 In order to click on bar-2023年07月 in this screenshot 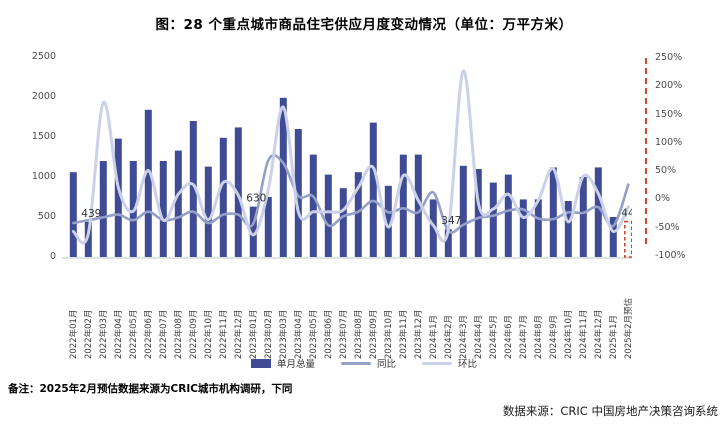, I will do `click(343, 222)`.